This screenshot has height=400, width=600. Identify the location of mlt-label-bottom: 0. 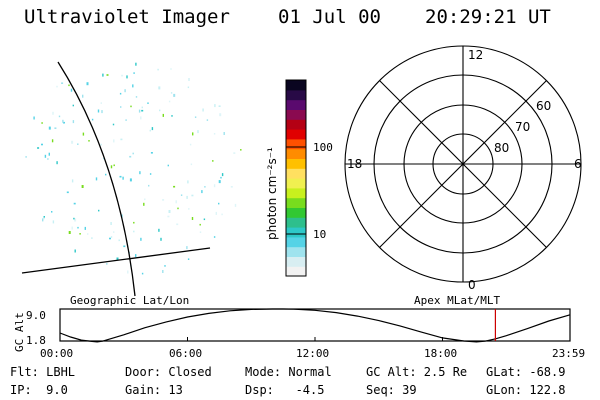
(472, 285).